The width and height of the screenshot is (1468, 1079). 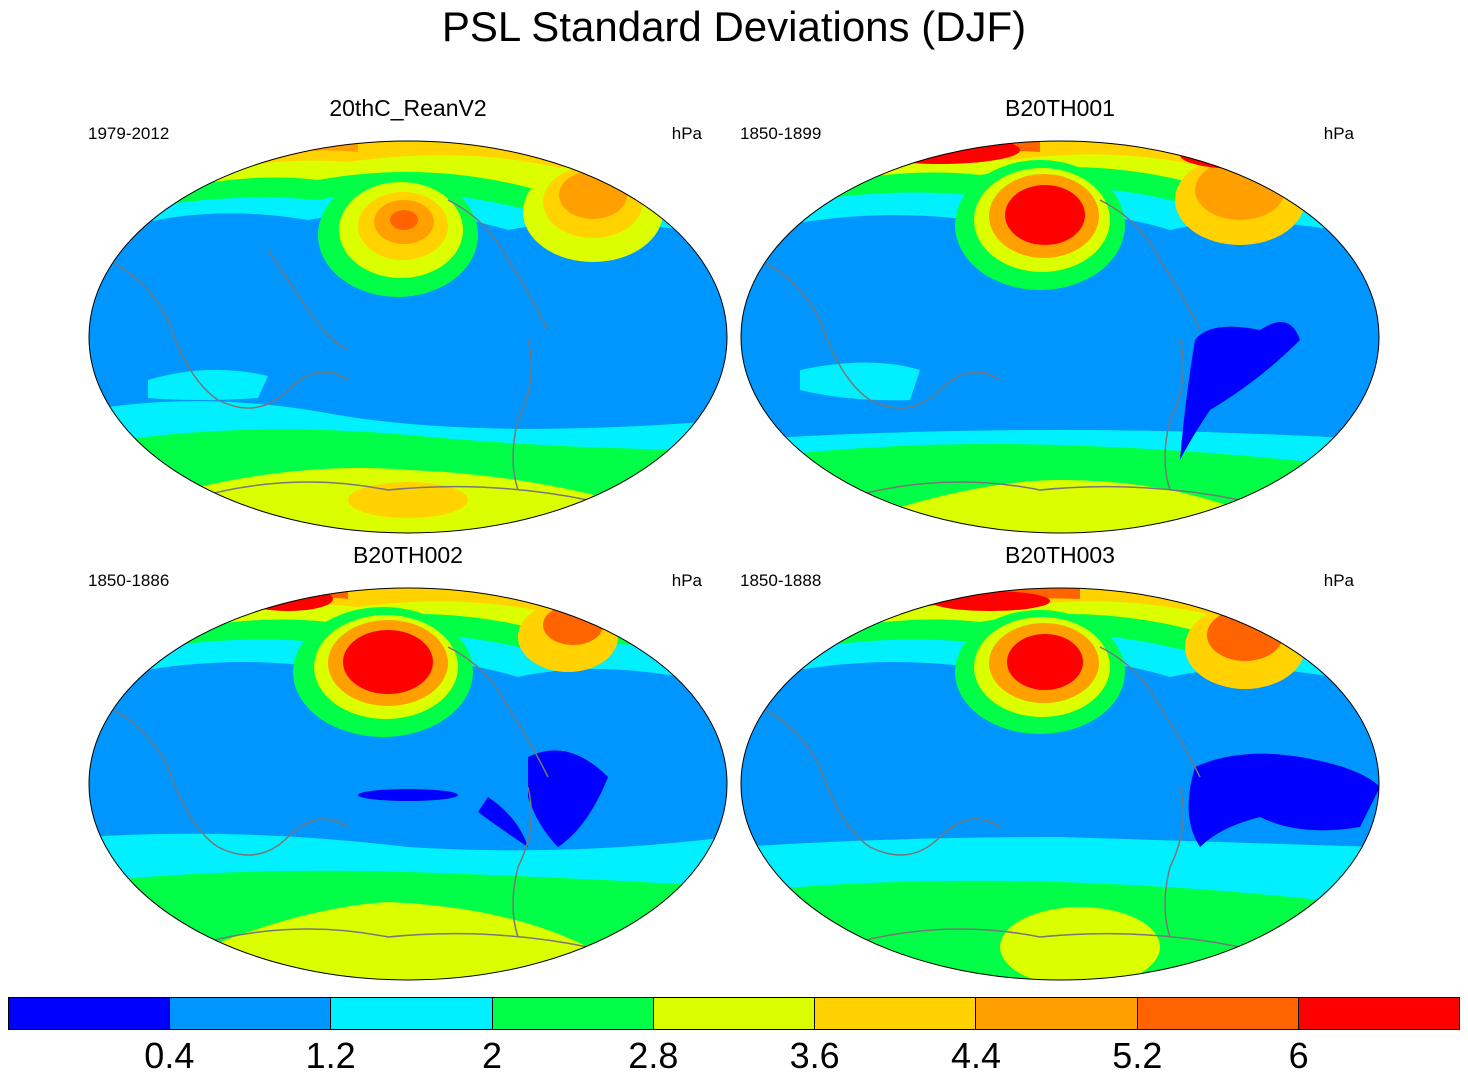 I want to click on panel-title: B20TH002, so click(x=408, y=555).